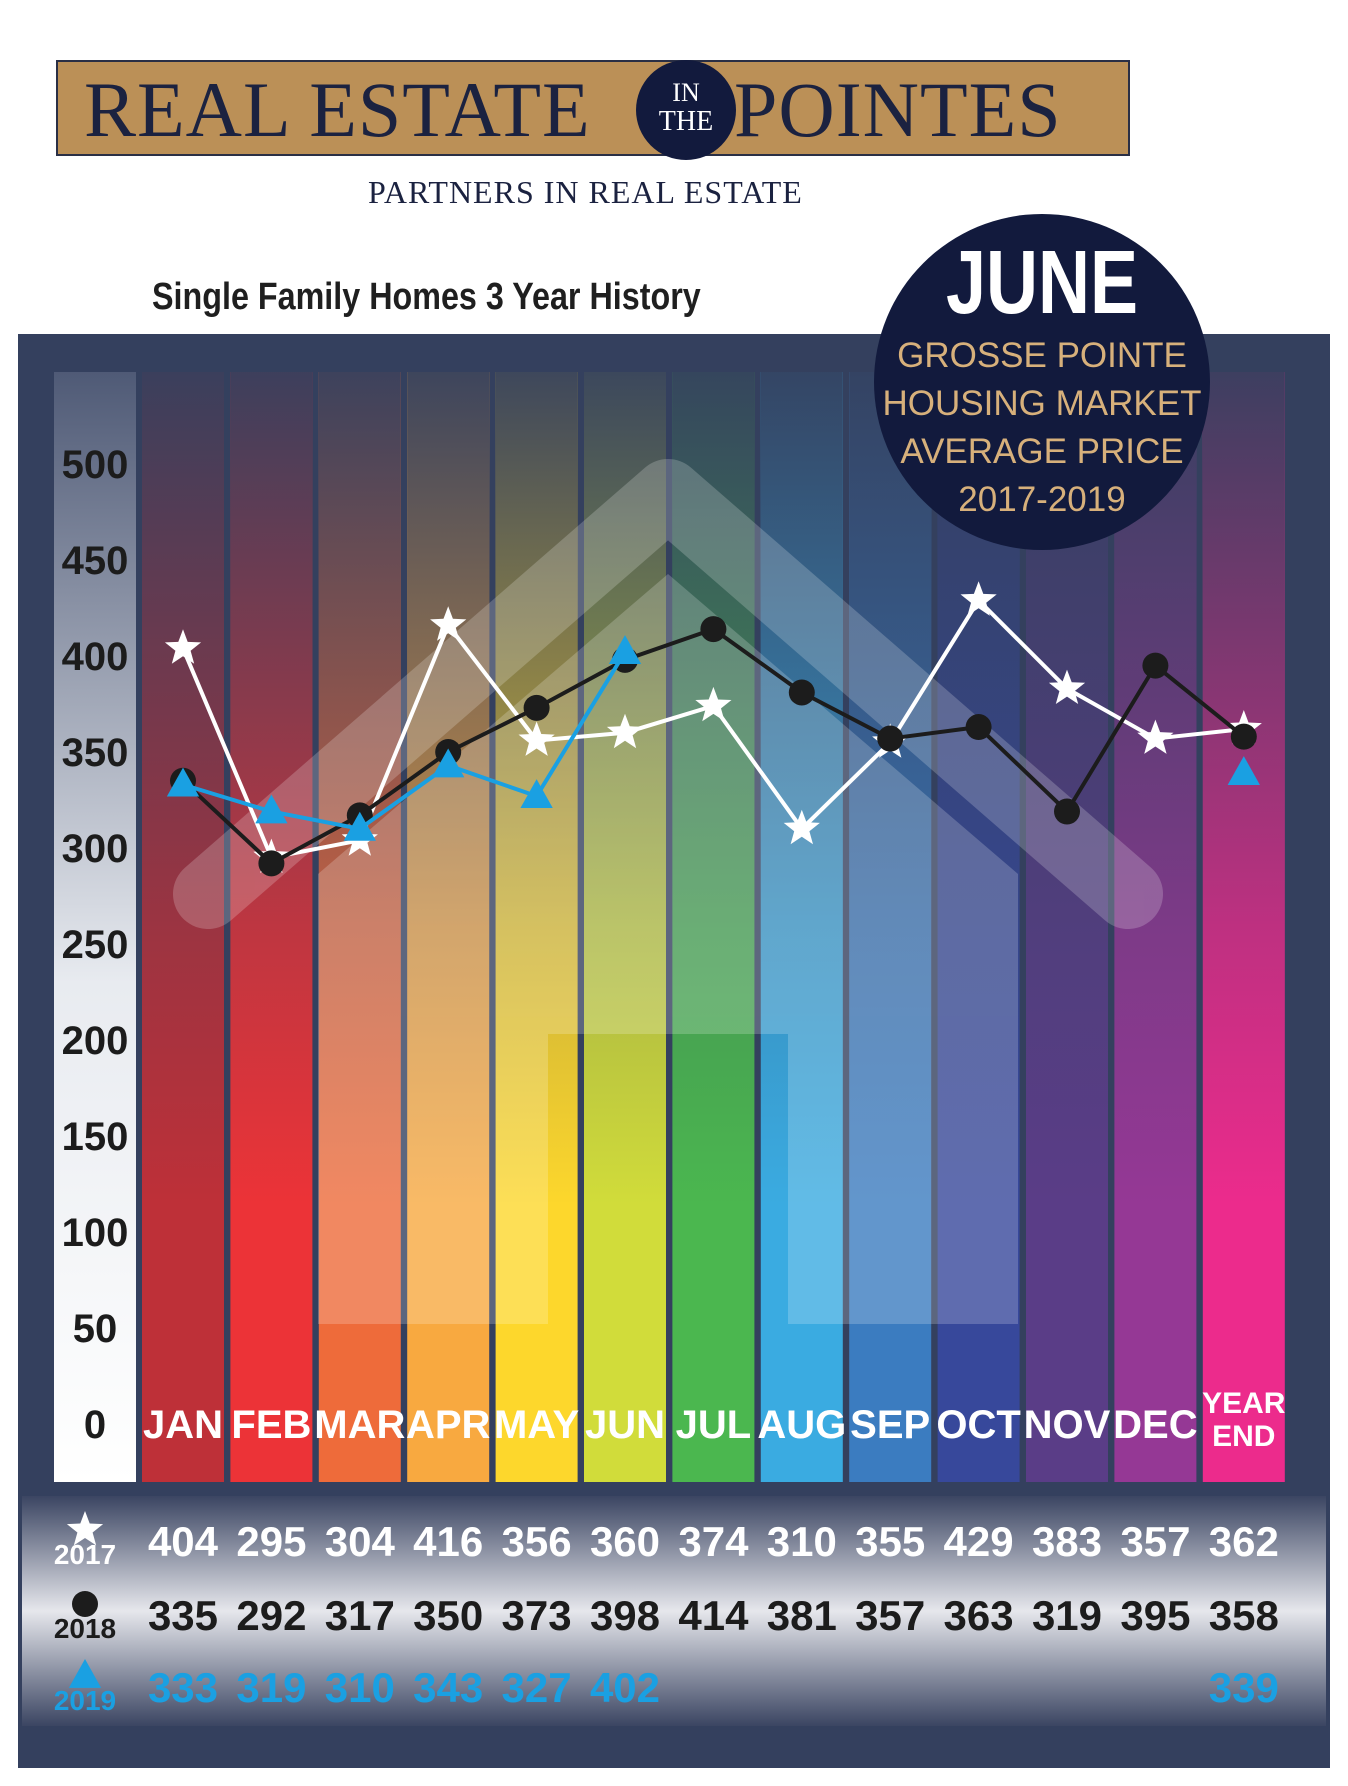  Describe the element at coordinates (360, 1541) in the screenshot. I see `data-table-value: 304` at that location.